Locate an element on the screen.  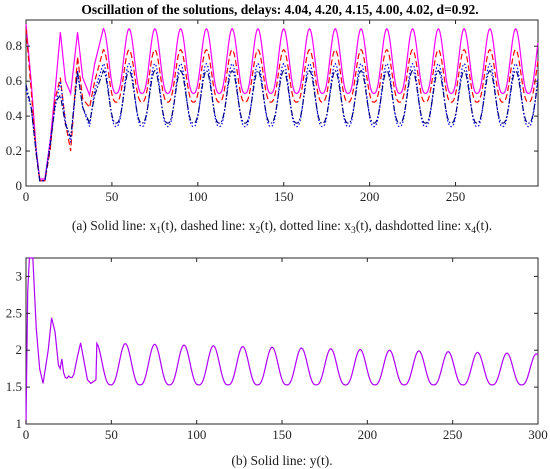
panel-b-x-tick-label: 300 is located at coordinates (538, 434).